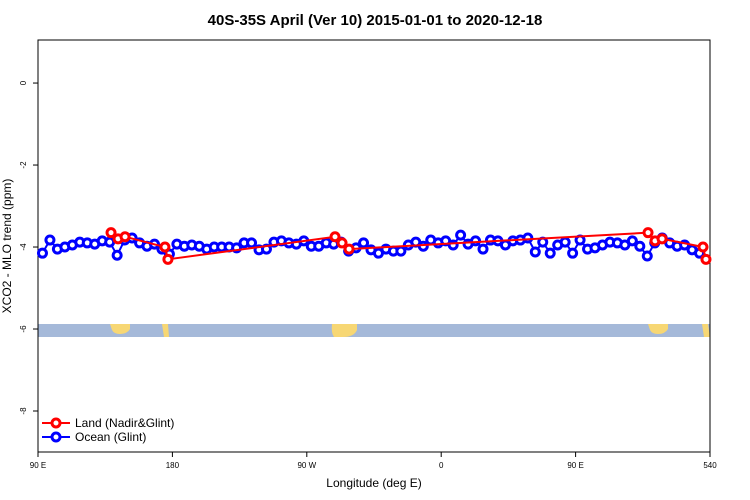 The width and height of the screenshot is (750, 500). Describe the element at coordinates (124, 423) in the screenshot. I see `legend-label: Land (Nadir&Glint)` at that location.